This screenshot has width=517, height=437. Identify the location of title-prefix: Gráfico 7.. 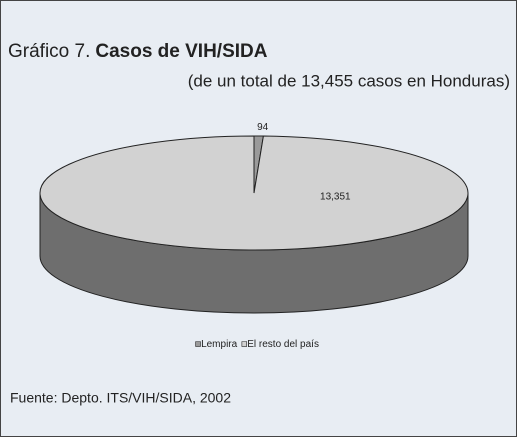
(49, 51).